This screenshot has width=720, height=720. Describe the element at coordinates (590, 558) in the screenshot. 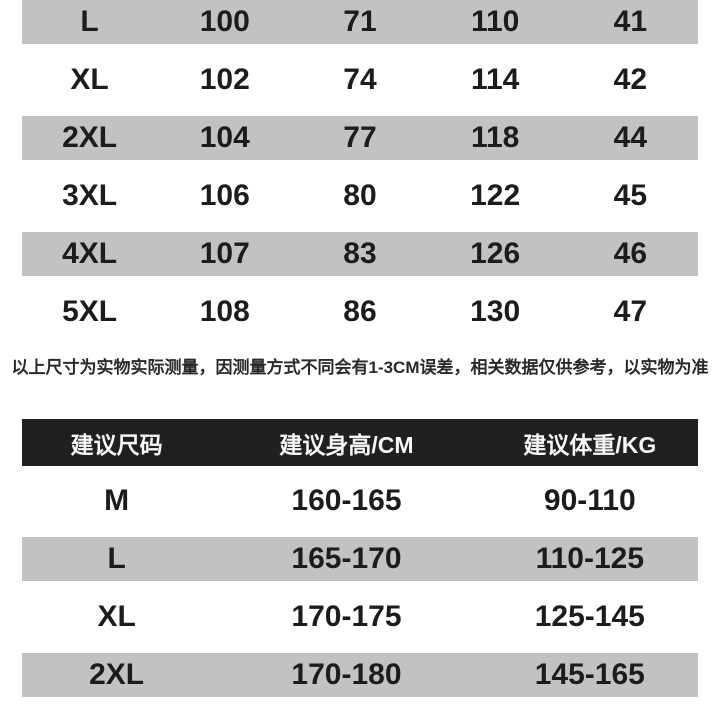

I see `weight-range-cell: 110-125` at that location.